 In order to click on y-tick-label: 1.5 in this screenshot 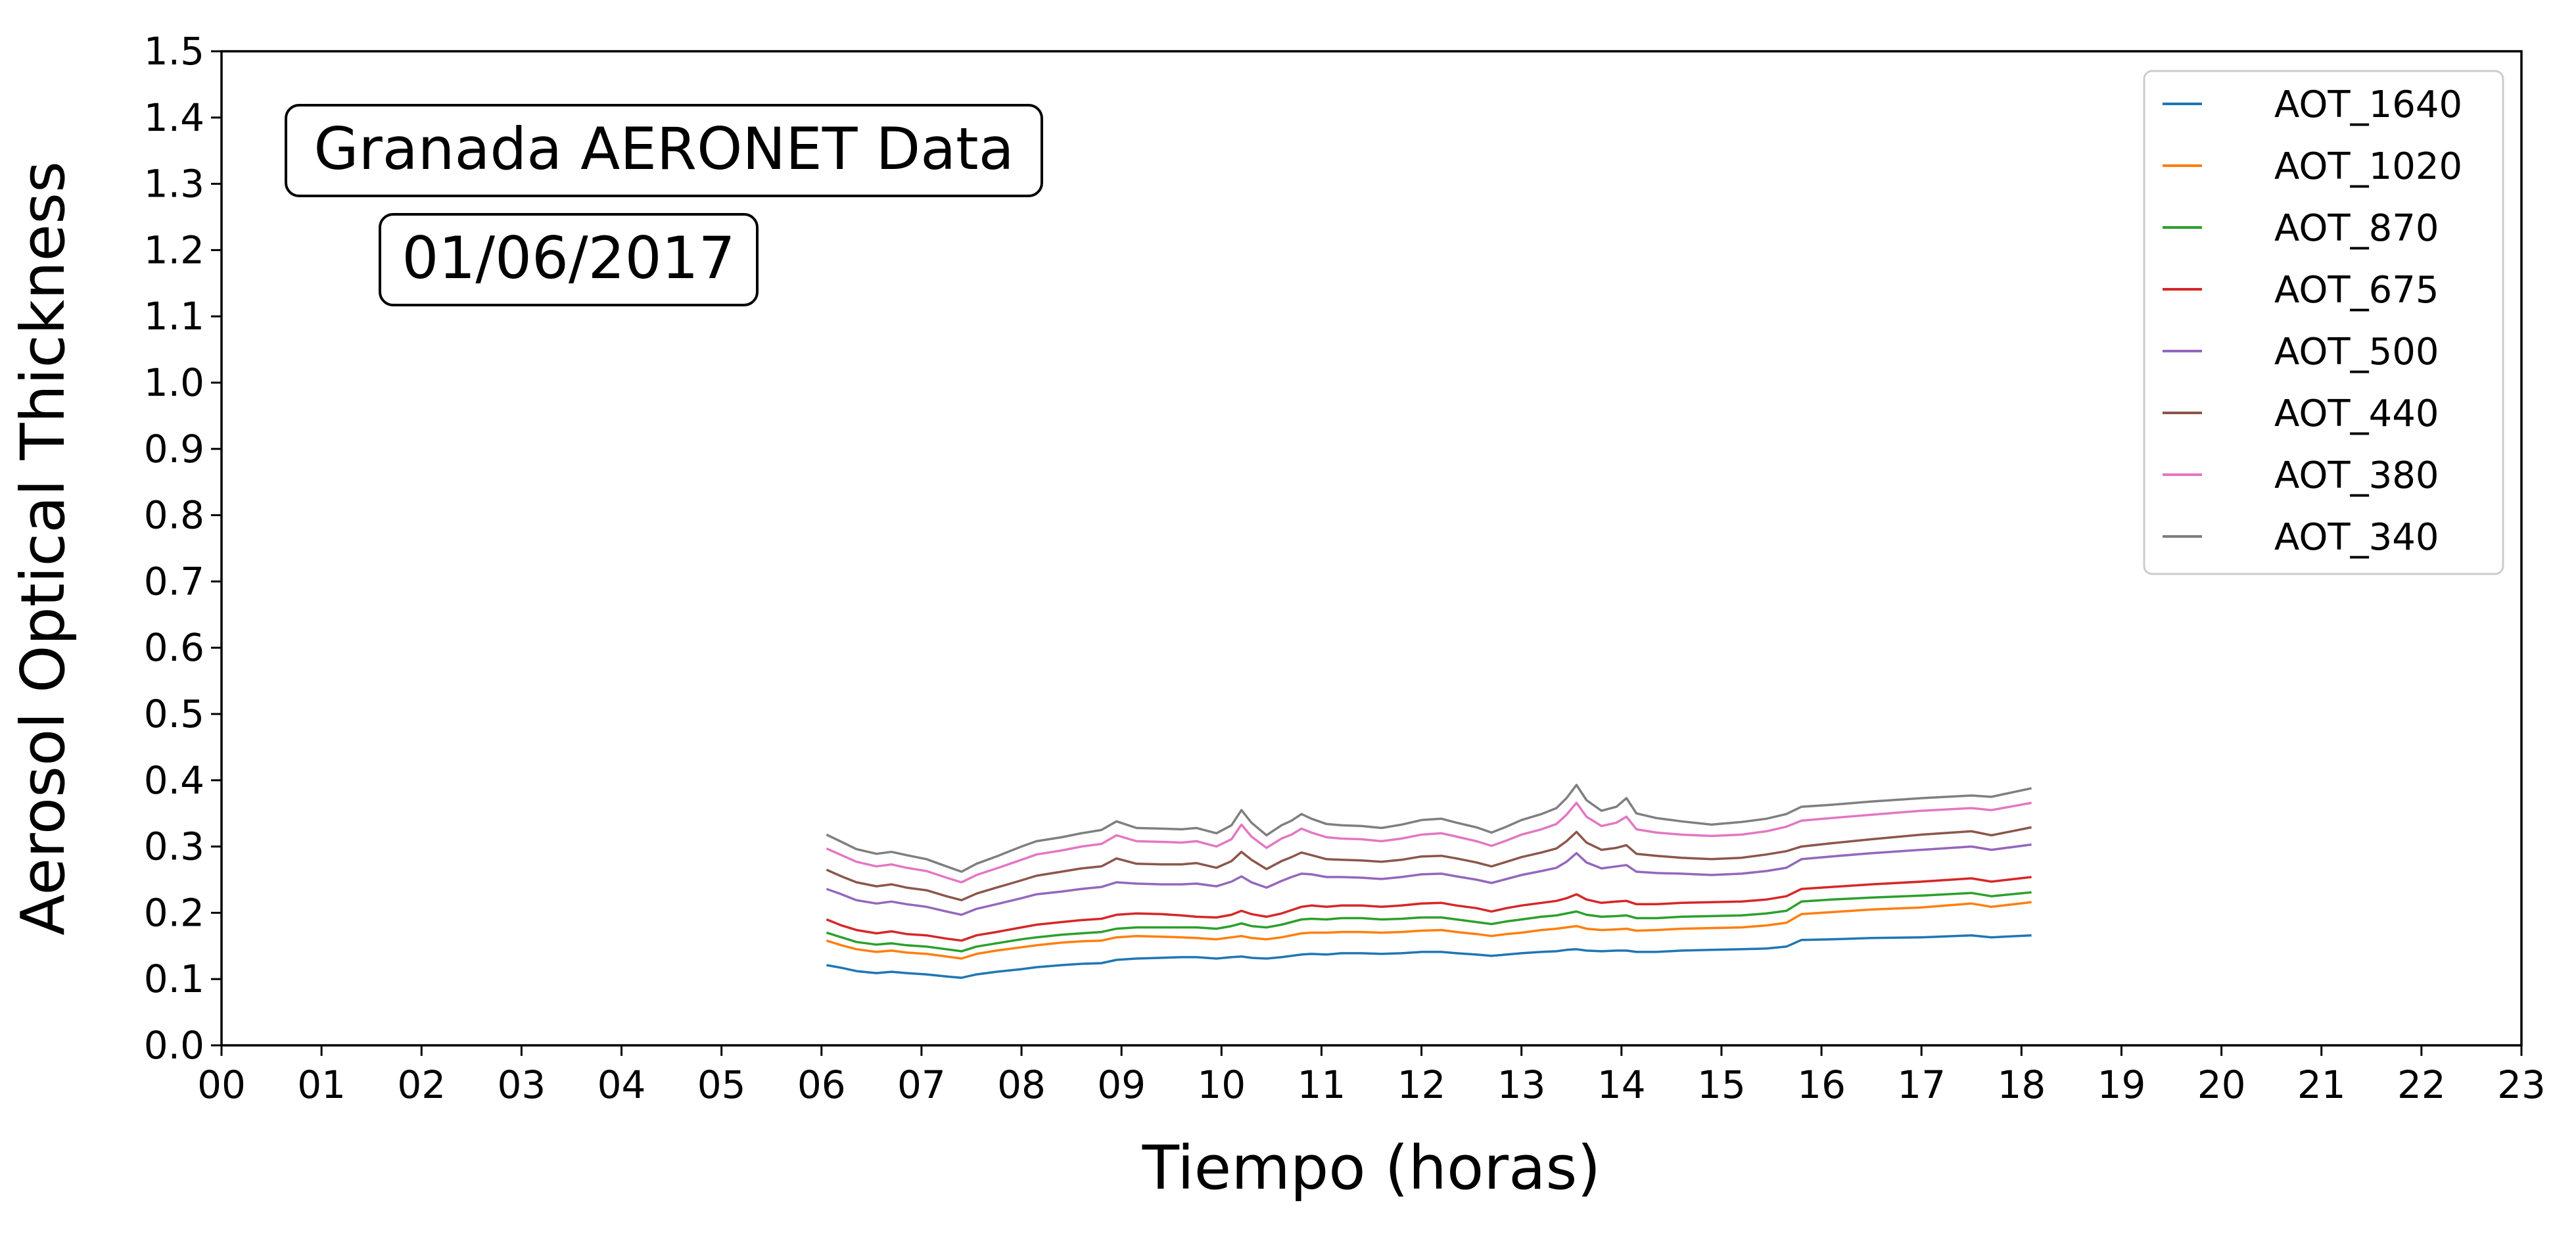, I will do `click(174, 51)`.